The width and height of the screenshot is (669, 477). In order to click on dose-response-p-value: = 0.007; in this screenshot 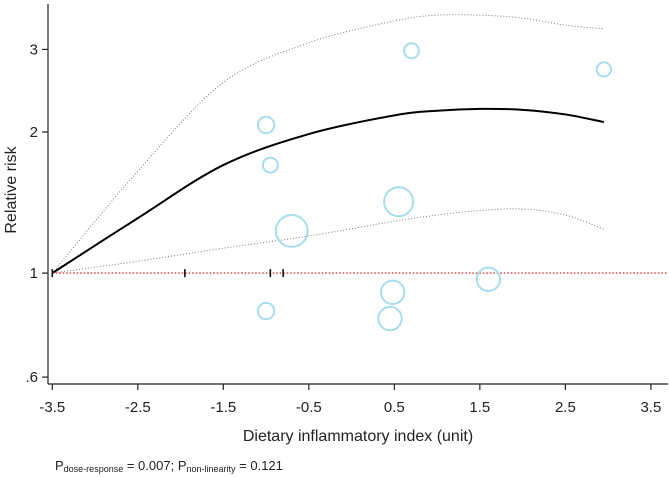, I will do `click(150, 465)`.